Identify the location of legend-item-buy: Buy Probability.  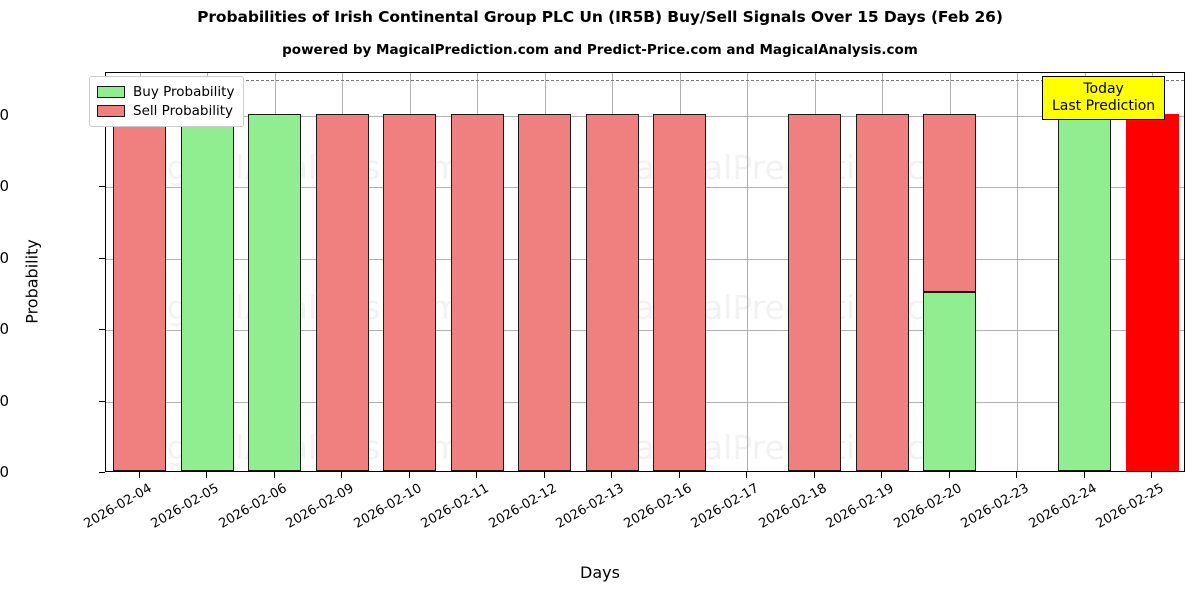
(165, 91).